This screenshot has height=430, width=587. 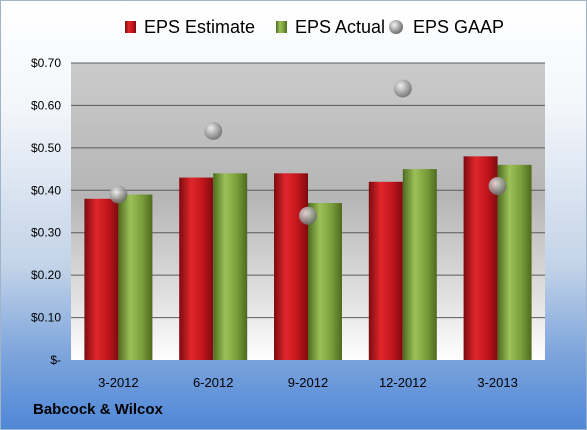 I want to click on y-tick-label: $0.10, so click(x=46, y=318).